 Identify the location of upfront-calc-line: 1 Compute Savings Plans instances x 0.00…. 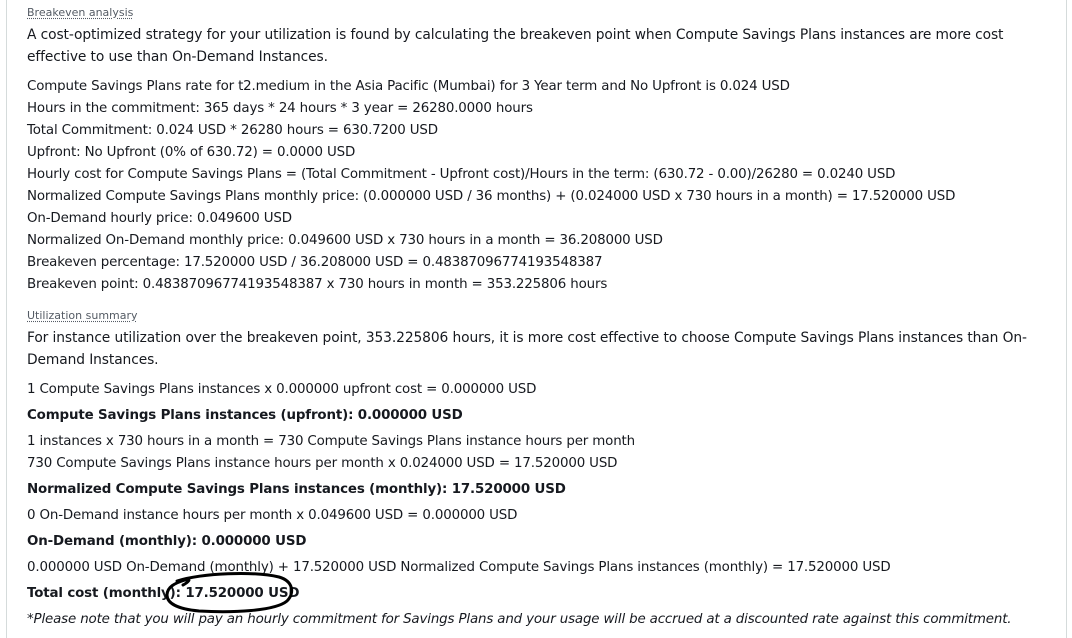
(282, 389).